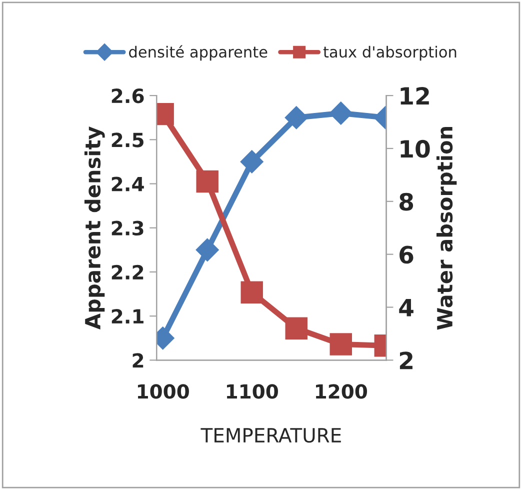 The height and width of the screenshot is (490, 522). Describe the element at coordinates (94, 228) in the screenshot. I see `y-axis-title: Apparent density` at that location.